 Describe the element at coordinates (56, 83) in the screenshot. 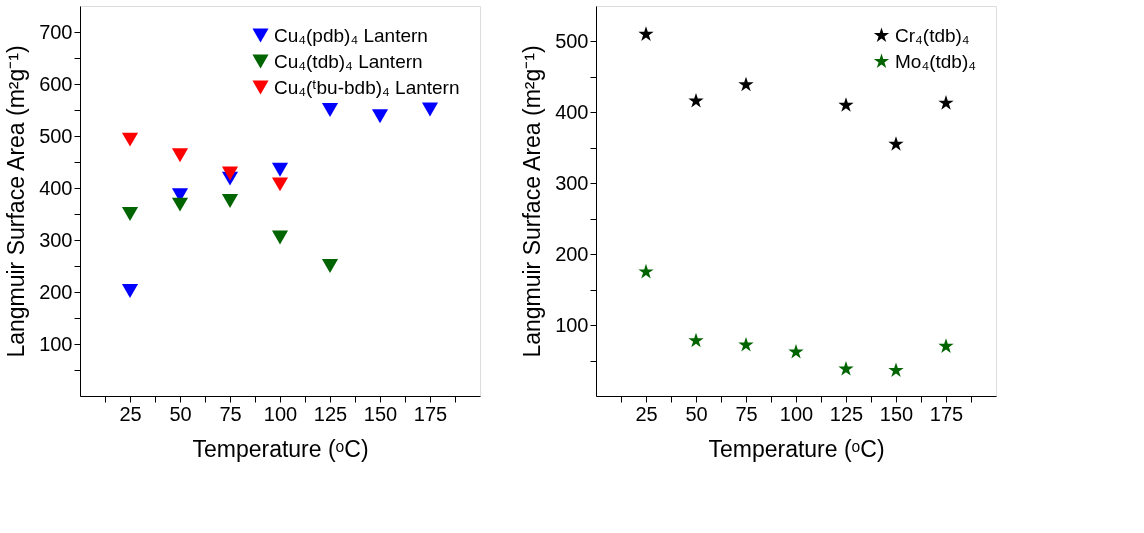

I see `y-tick-label: 600` at that location.